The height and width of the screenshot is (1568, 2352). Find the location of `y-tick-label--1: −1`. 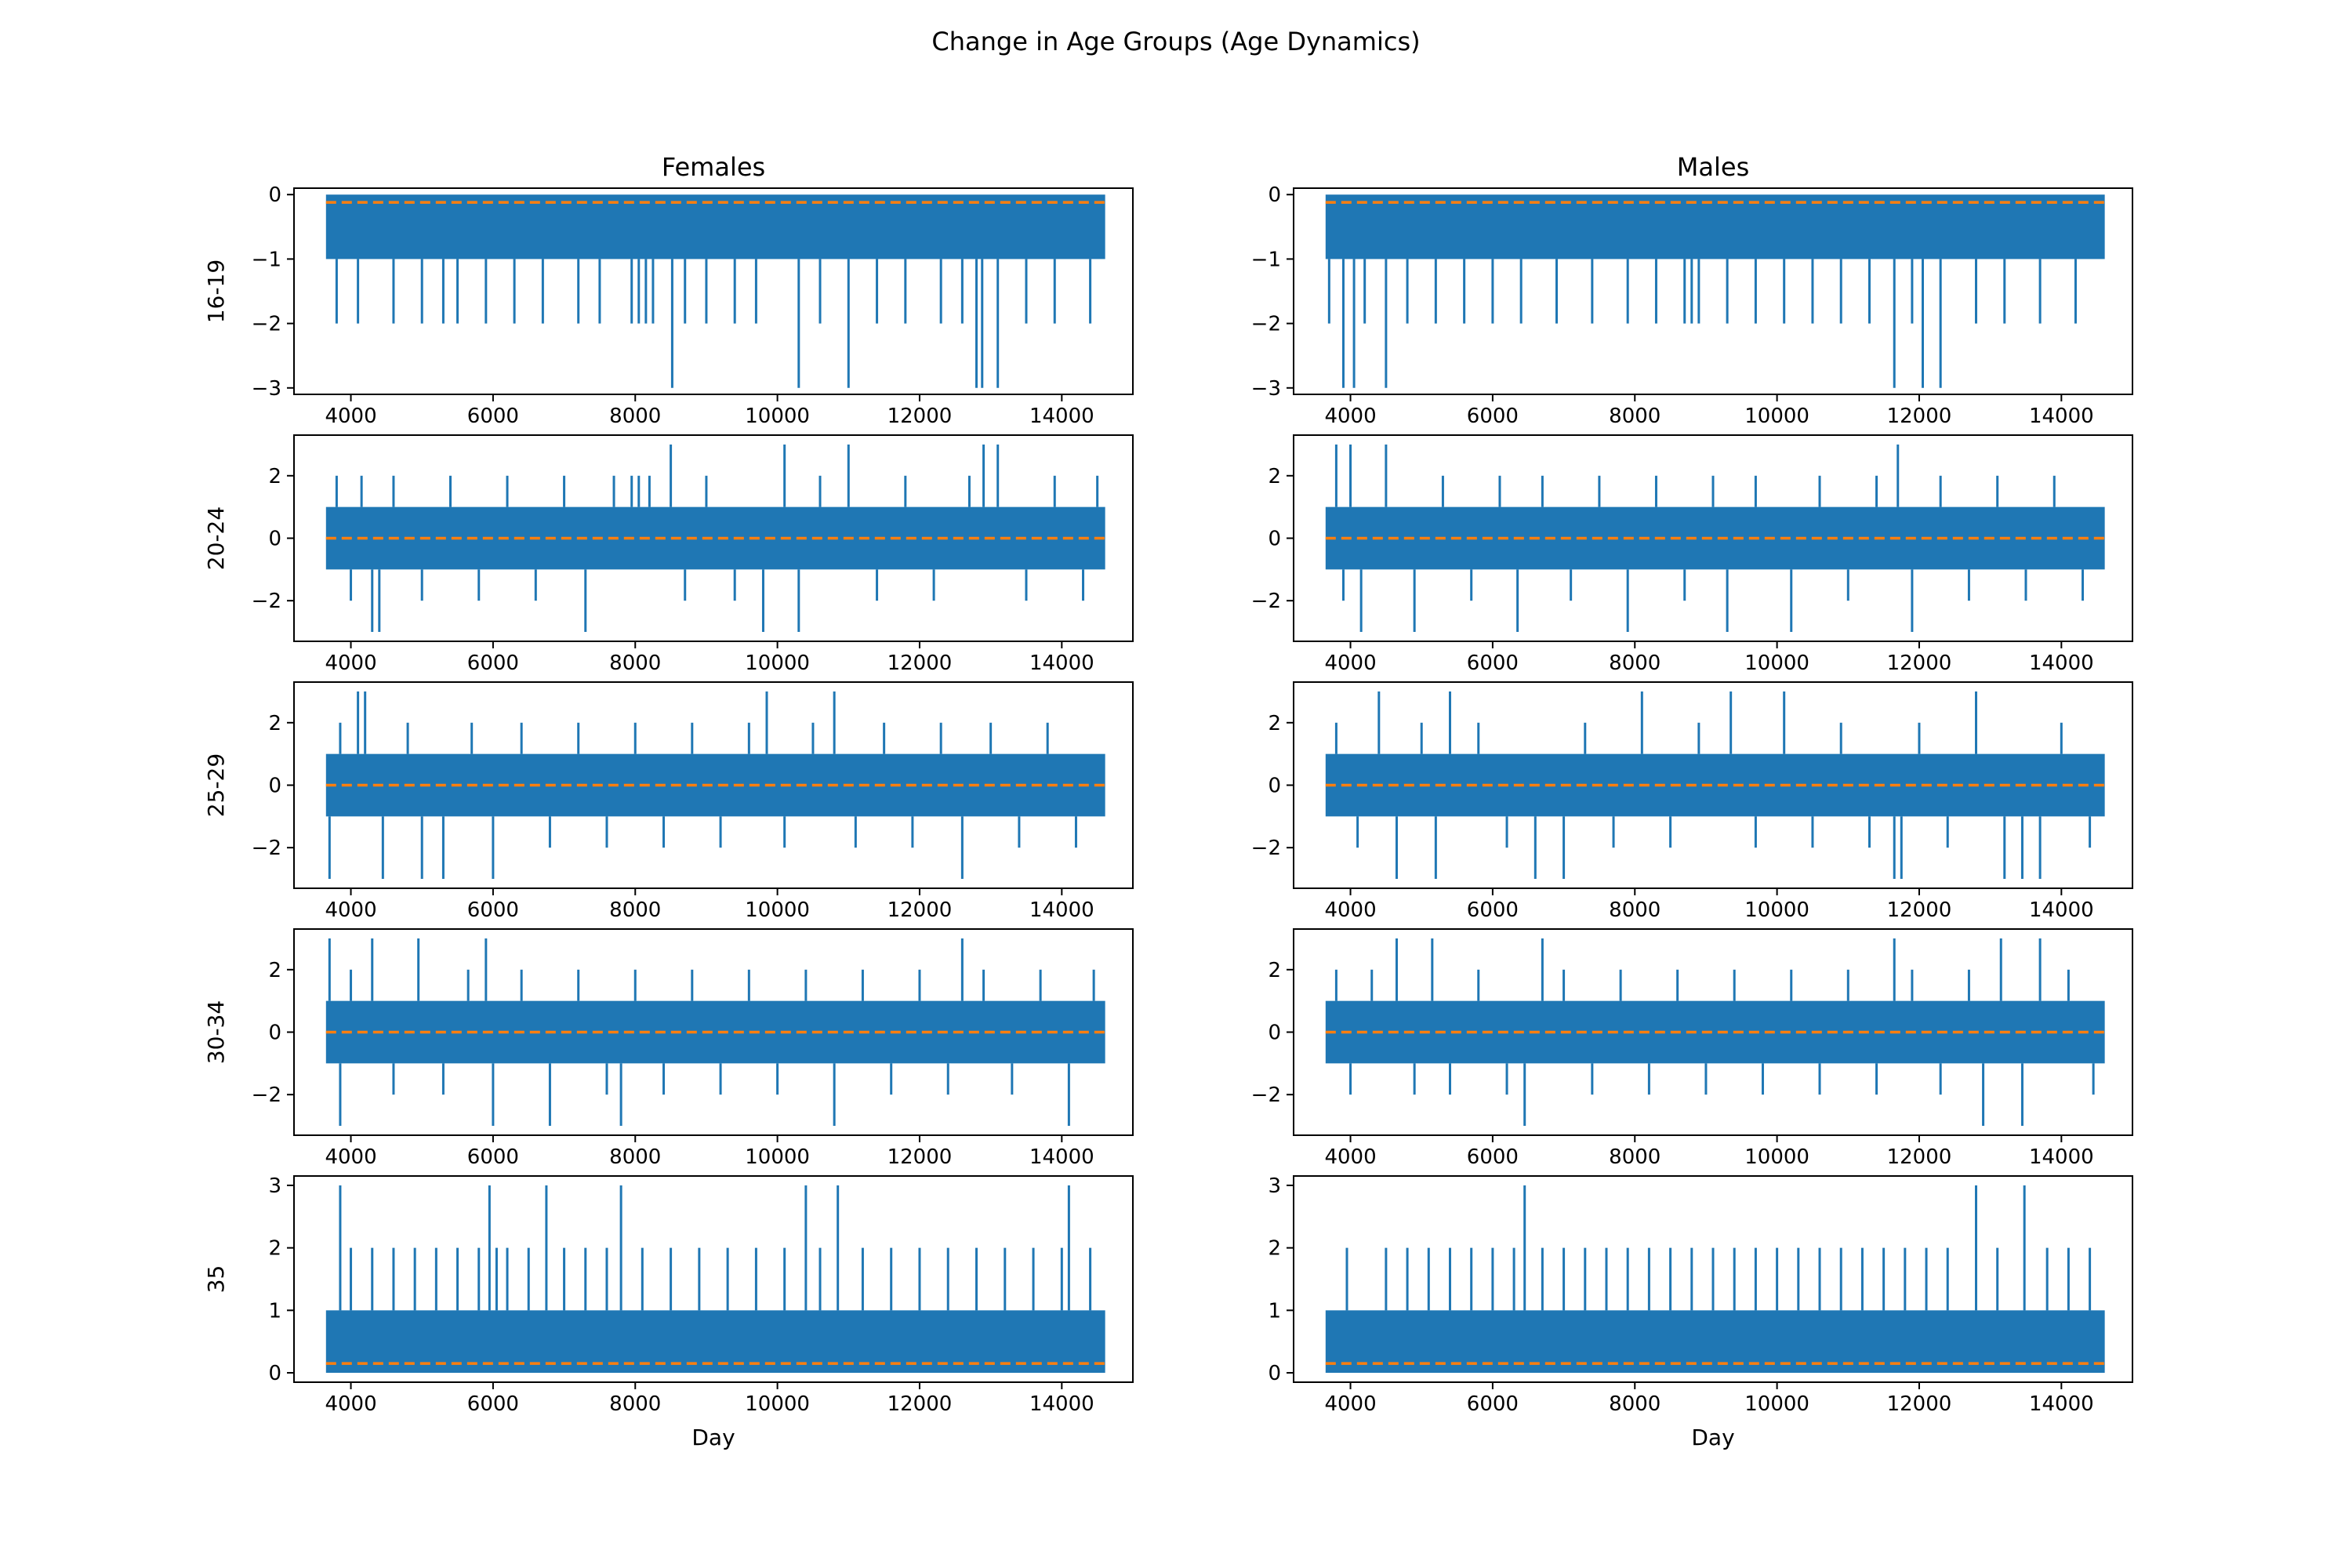

y-tick-label--1: −1 is located at coordinates (266, 259).